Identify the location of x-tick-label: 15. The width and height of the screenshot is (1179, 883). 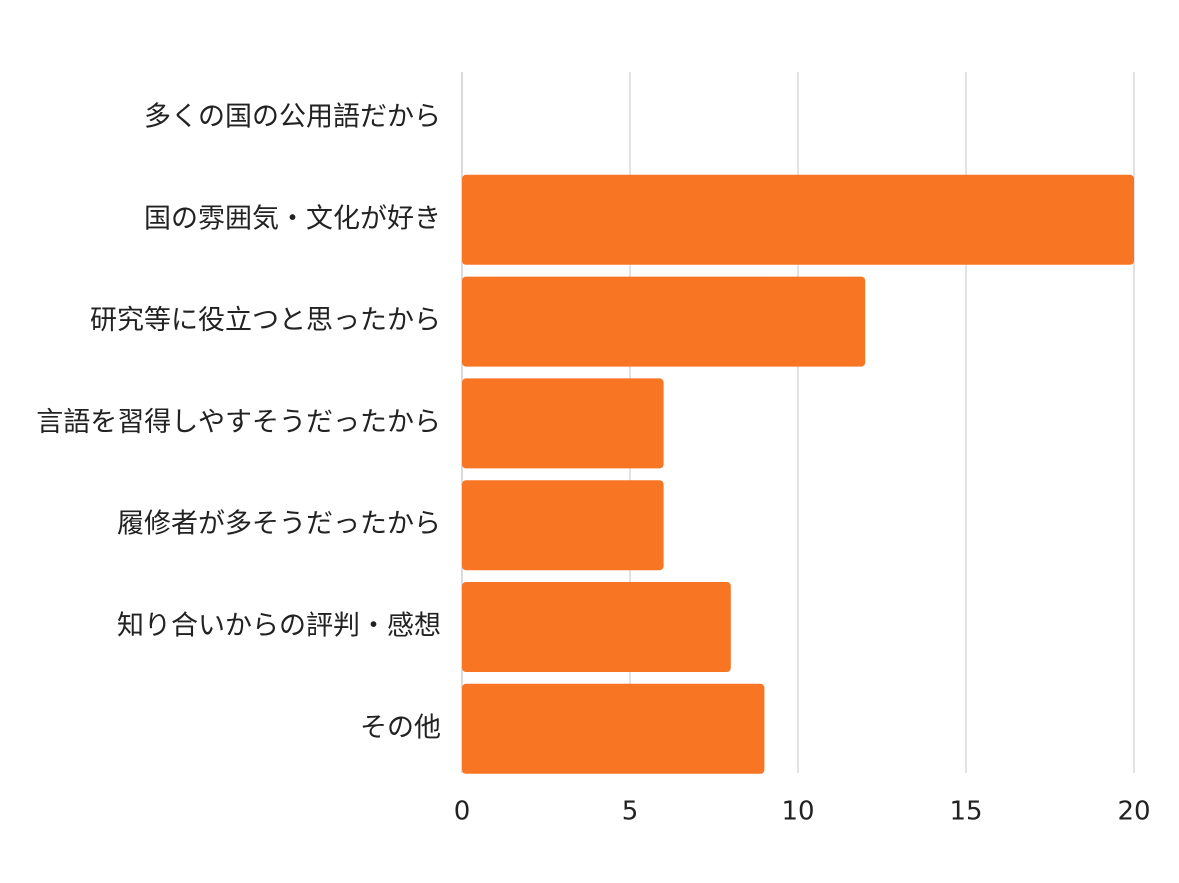
(965, 812).